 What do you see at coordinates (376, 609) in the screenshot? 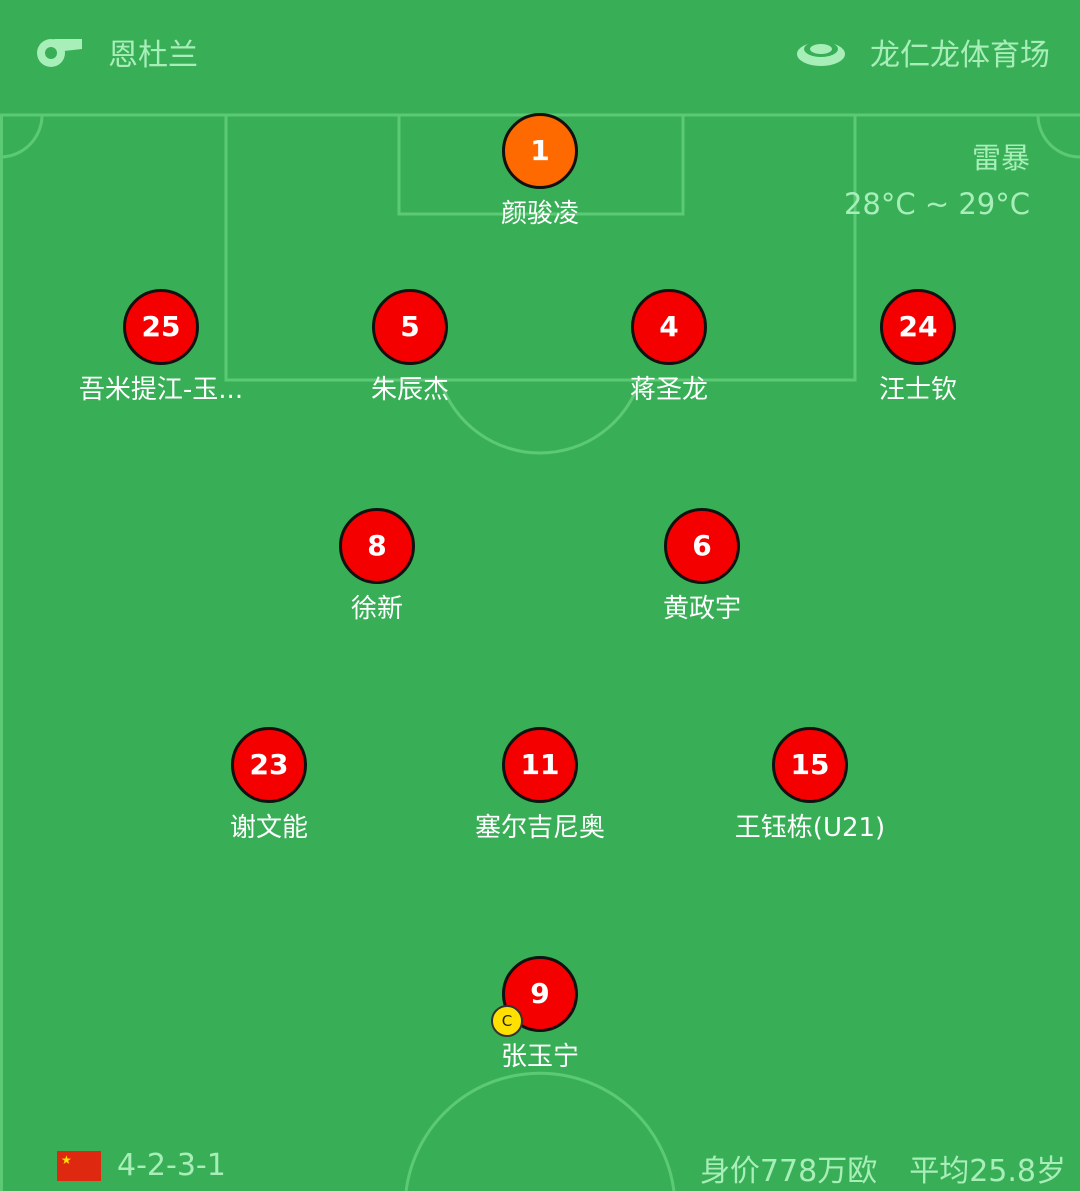
I see `player-name: 徐新` at bounding box center [376, 609].